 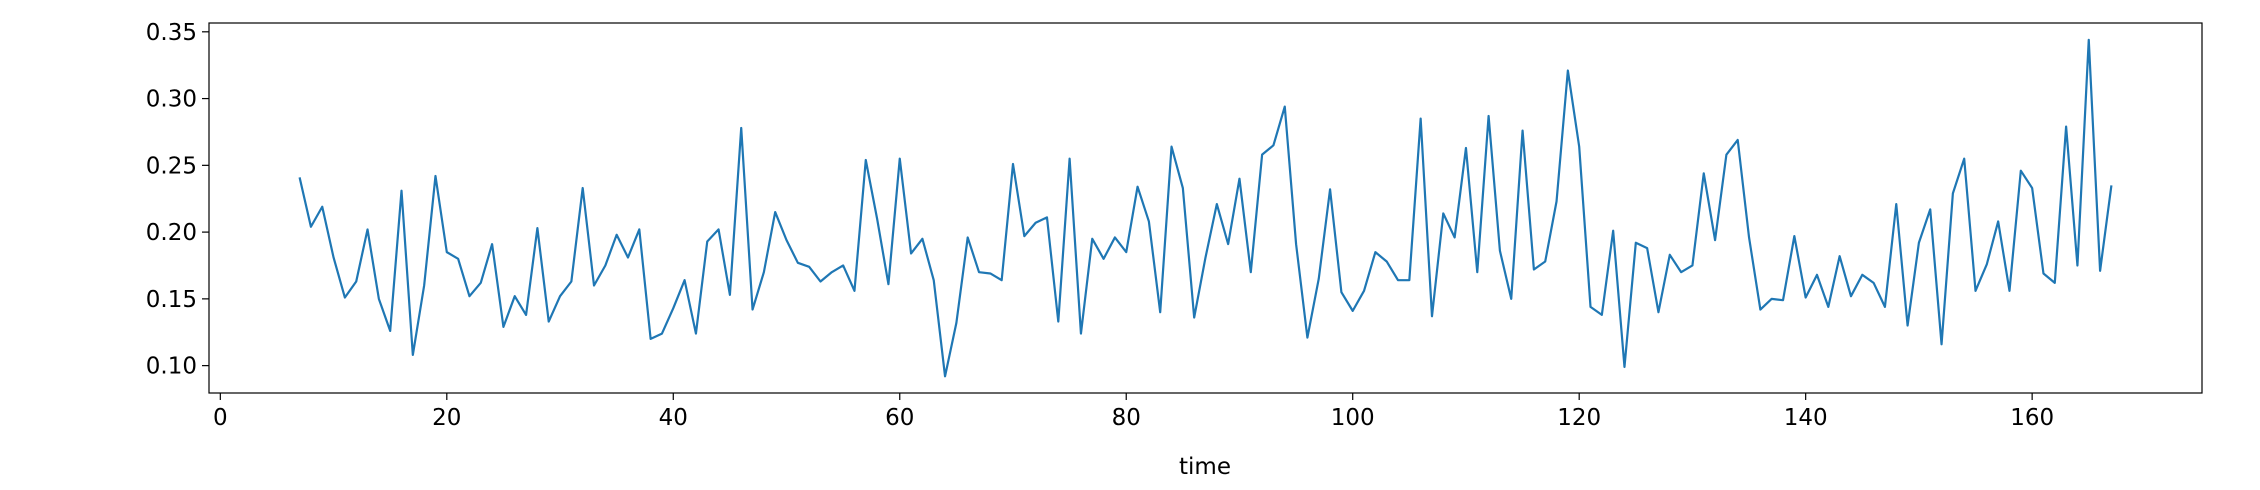 I want to click on x-tick-label: 160, so click(x=2032, y=418).